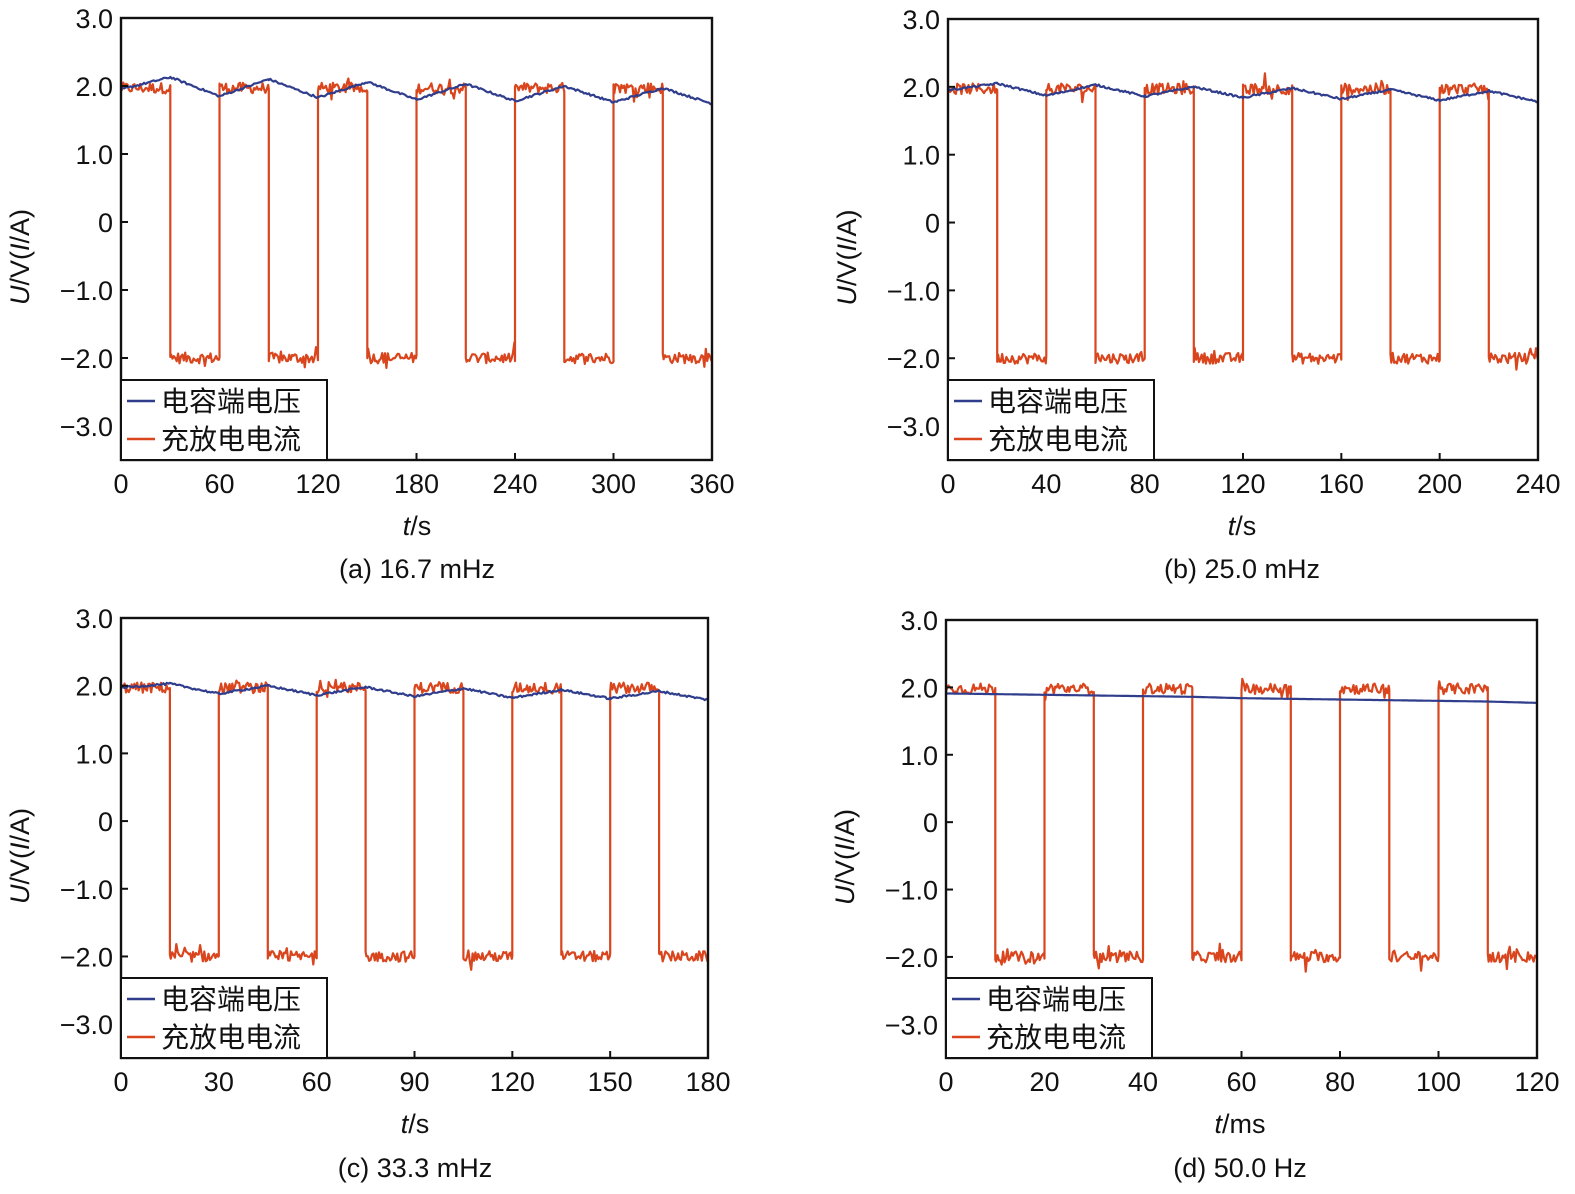 The width and height of the screenshot is (1575, 1194). I want to click on x-tick-label: 160, so click(1341, 484).